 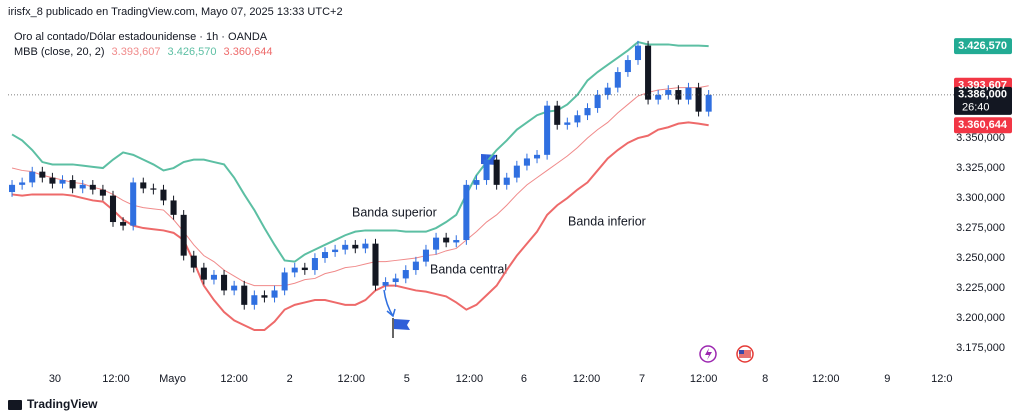 What do you see at coordinates (980, 168) in the screenshot?
I see `y-tick-label: 3.325,000` at bounding box center [980, 168].